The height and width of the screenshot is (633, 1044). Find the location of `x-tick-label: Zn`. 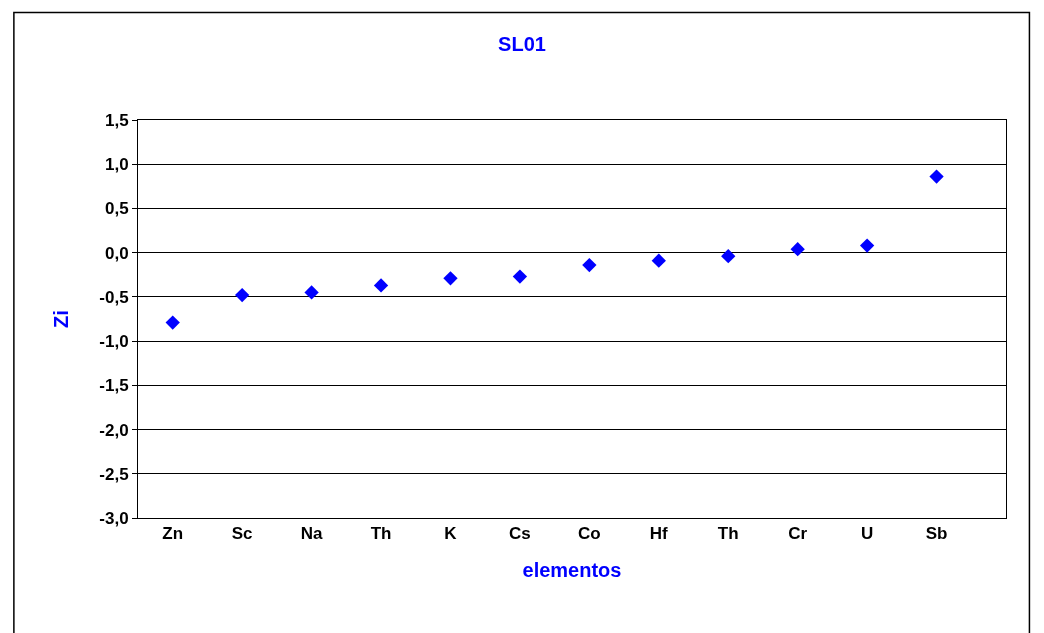

x-tick-label: Zn is located at coordinates (173, 534).